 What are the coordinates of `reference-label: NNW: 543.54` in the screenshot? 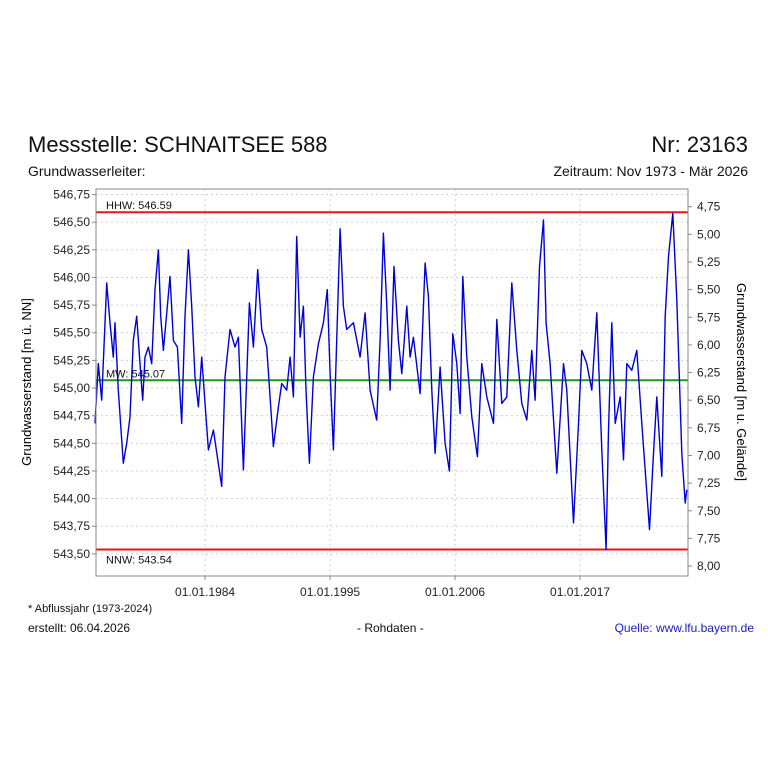 It's located at (139, 560).